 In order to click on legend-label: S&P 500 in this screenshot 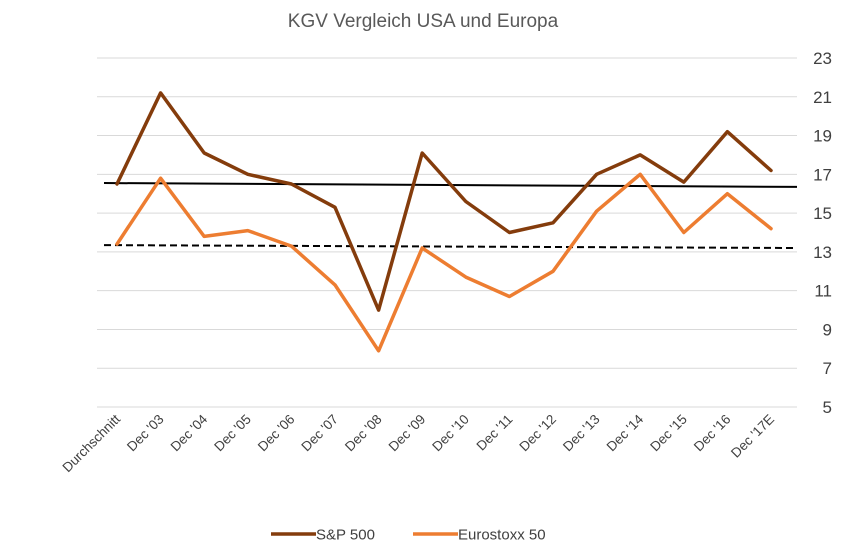, I will do `click(345, 535)`.